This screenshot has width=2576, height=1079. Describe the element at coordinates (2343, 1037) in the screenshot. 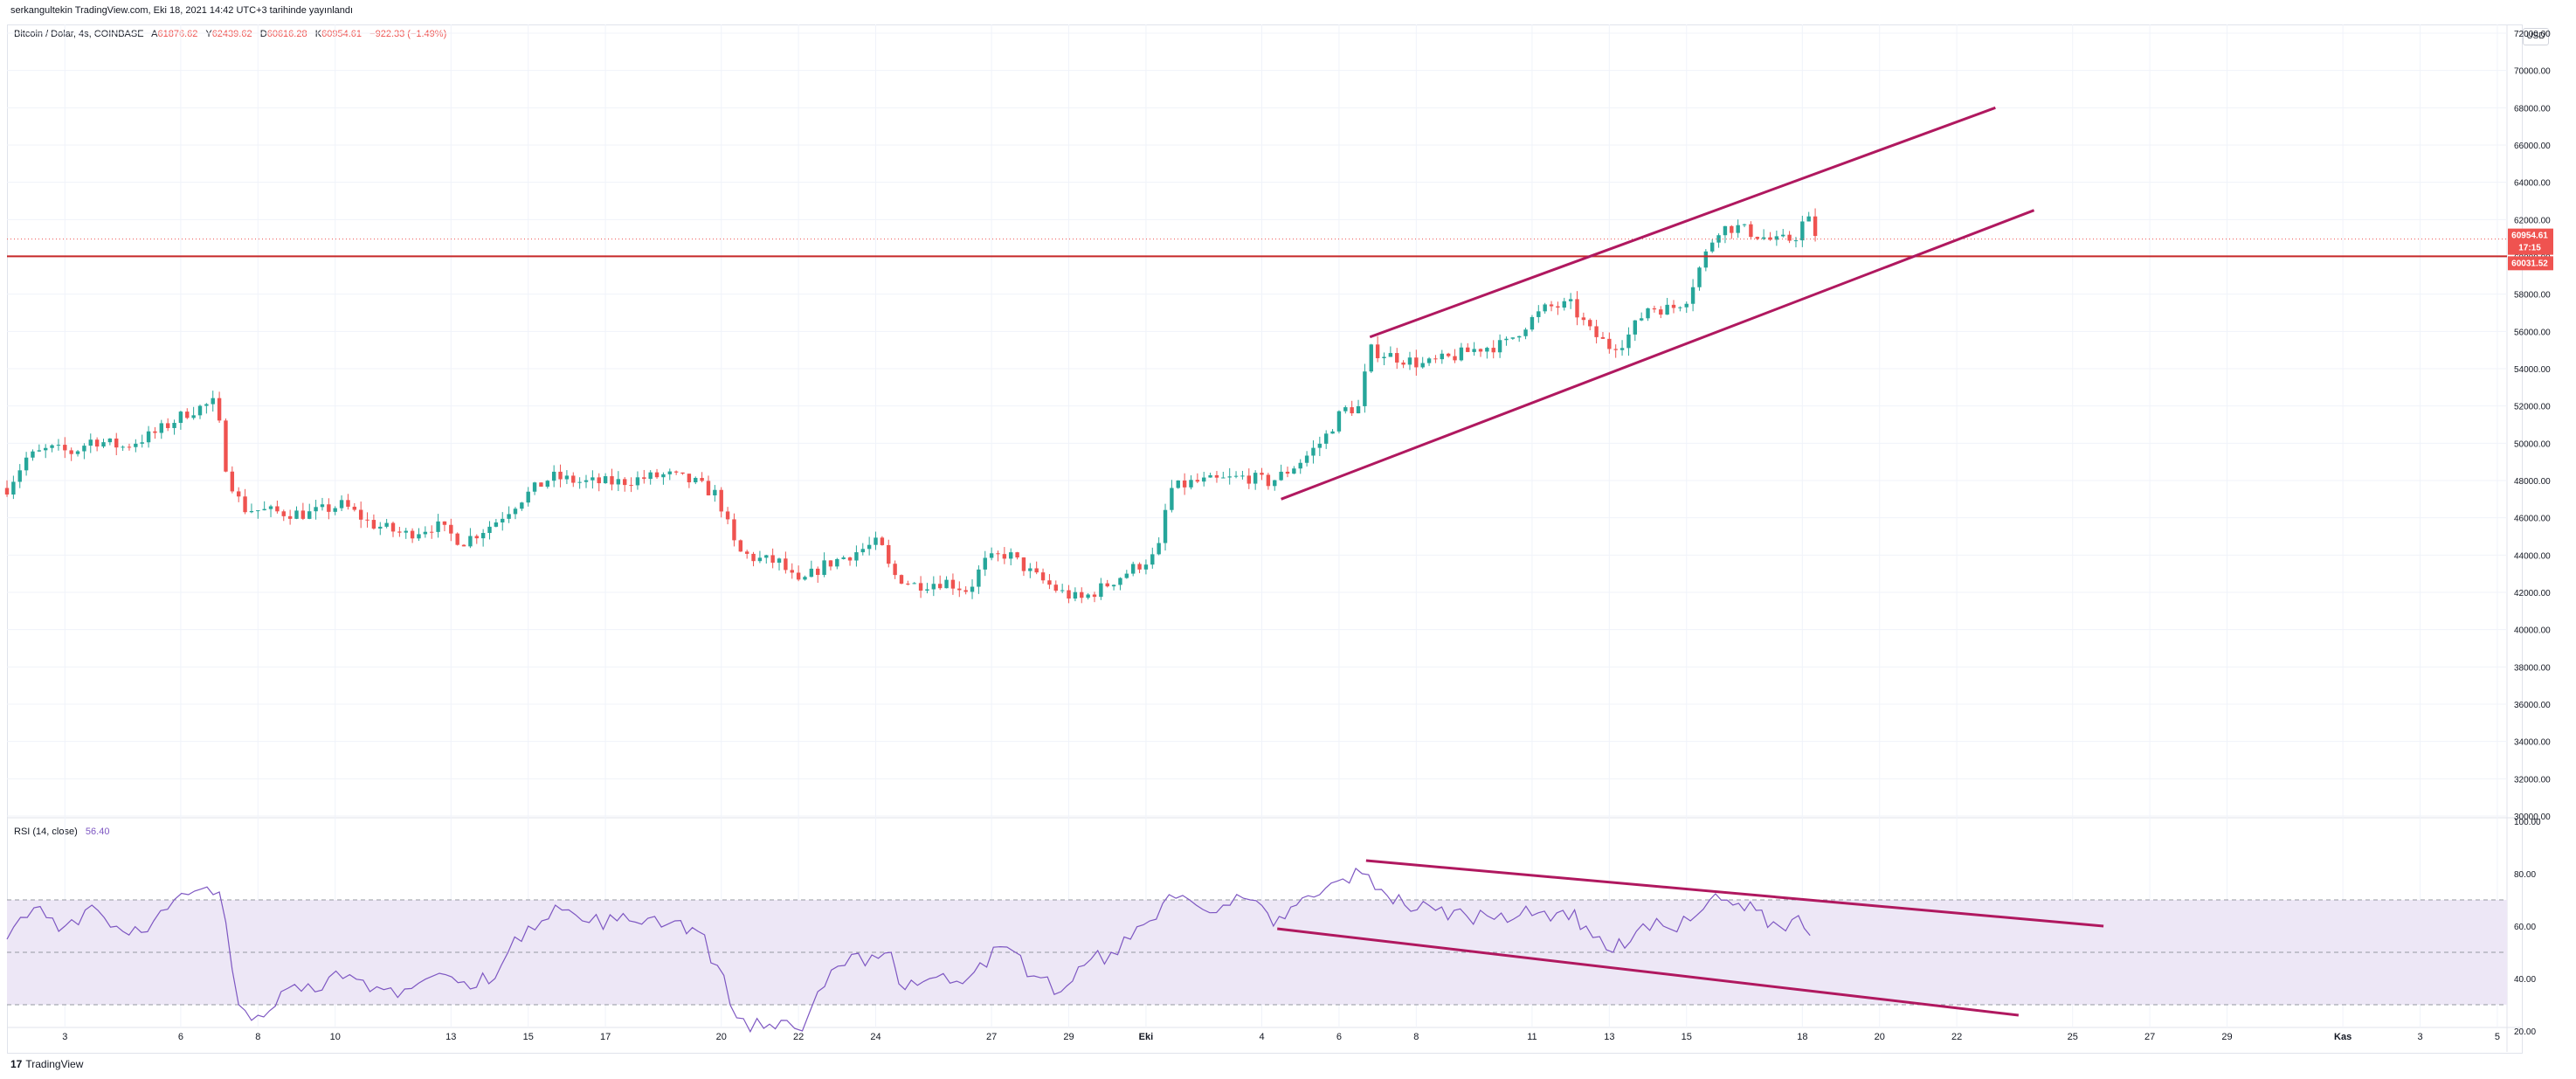

I see `date-tick-label: Kas` at that location.